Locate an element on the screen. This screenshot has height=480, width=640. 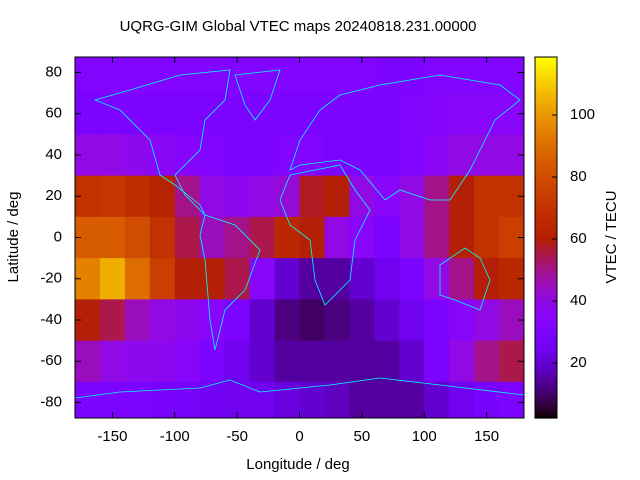
y-tick-label: -60 is located at coordinates (51, 360).